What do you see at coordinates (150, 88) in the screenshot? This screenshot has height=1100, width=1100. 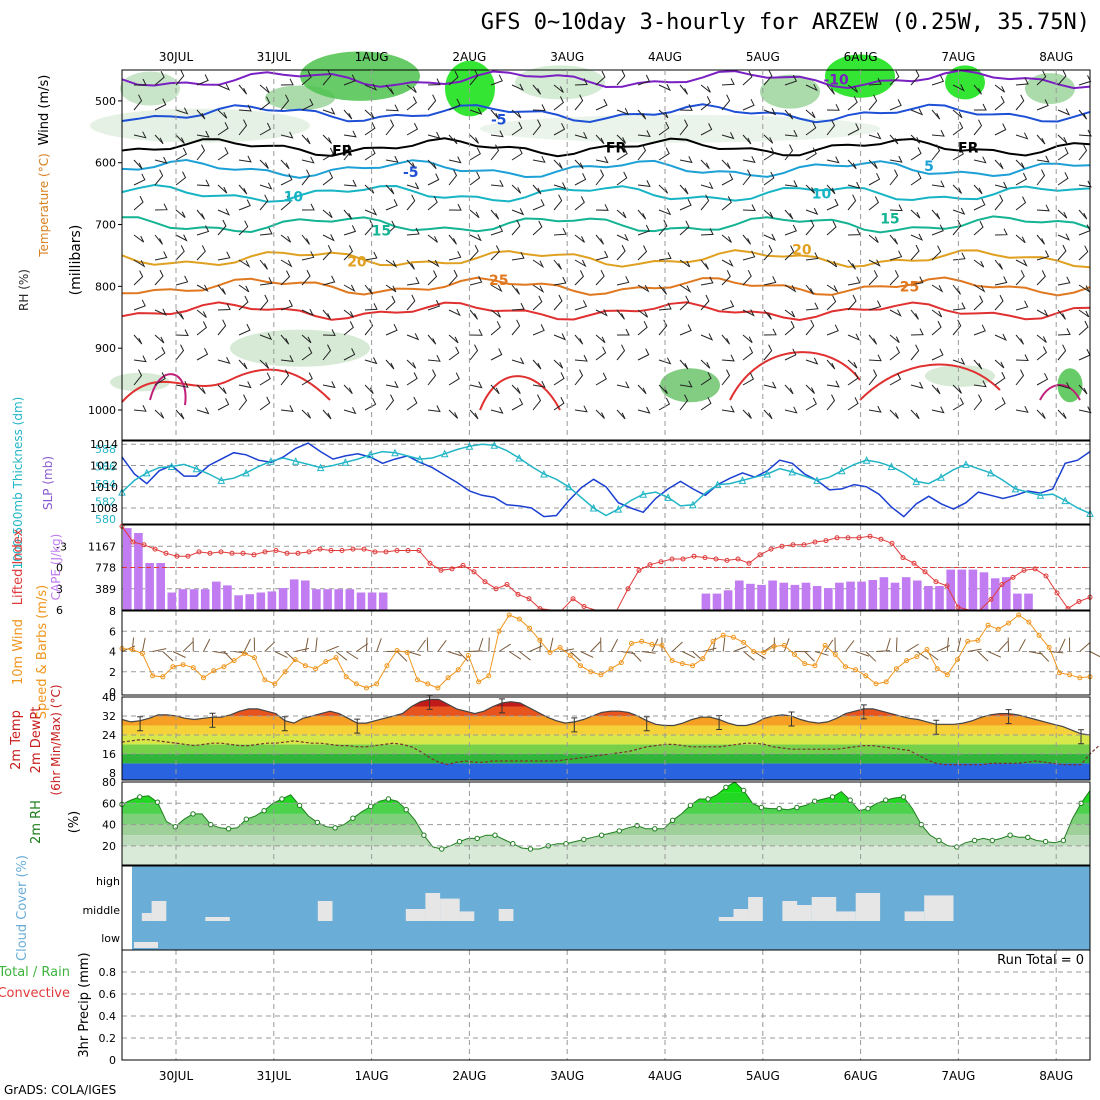 I see `rh-patch` at bounding box center [150, 88].